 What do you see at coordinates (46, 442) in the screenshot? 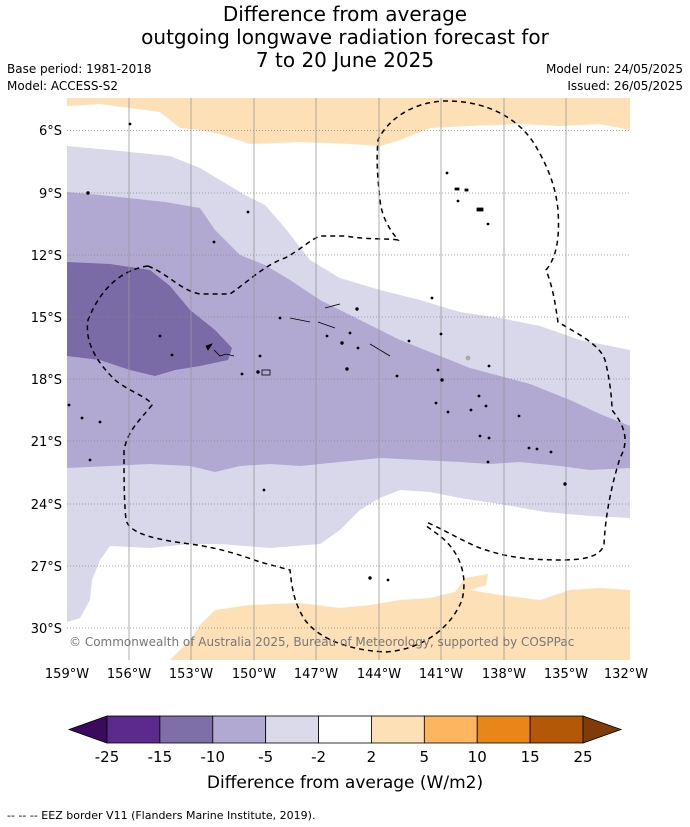
I see `lat-label: 21°S` at bounding box center [46, 442].